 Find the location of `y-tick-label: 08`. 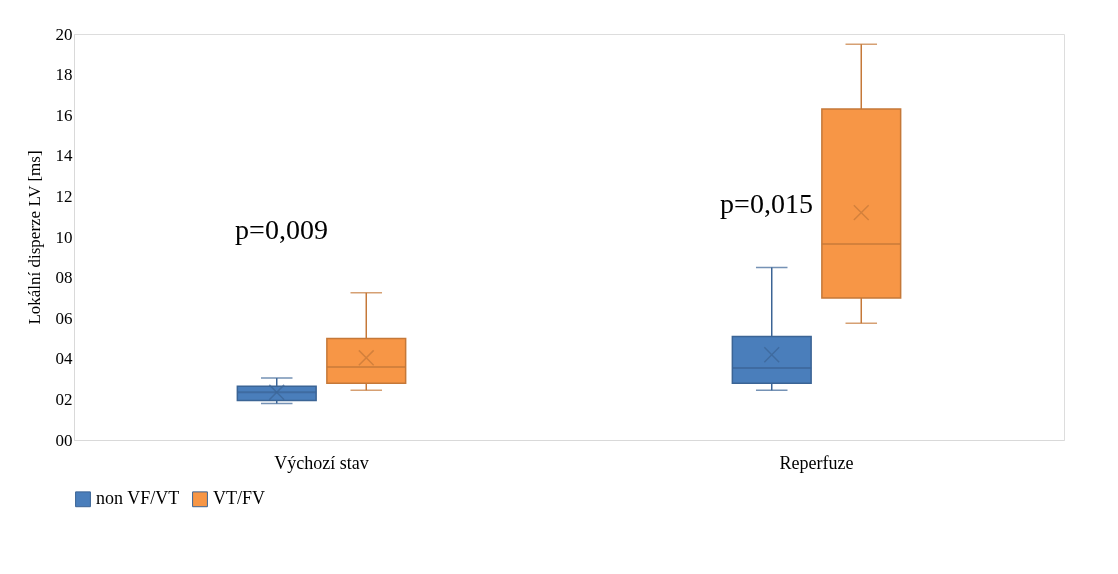

y-tick-label: 08 is located at coordinates (64, 278).